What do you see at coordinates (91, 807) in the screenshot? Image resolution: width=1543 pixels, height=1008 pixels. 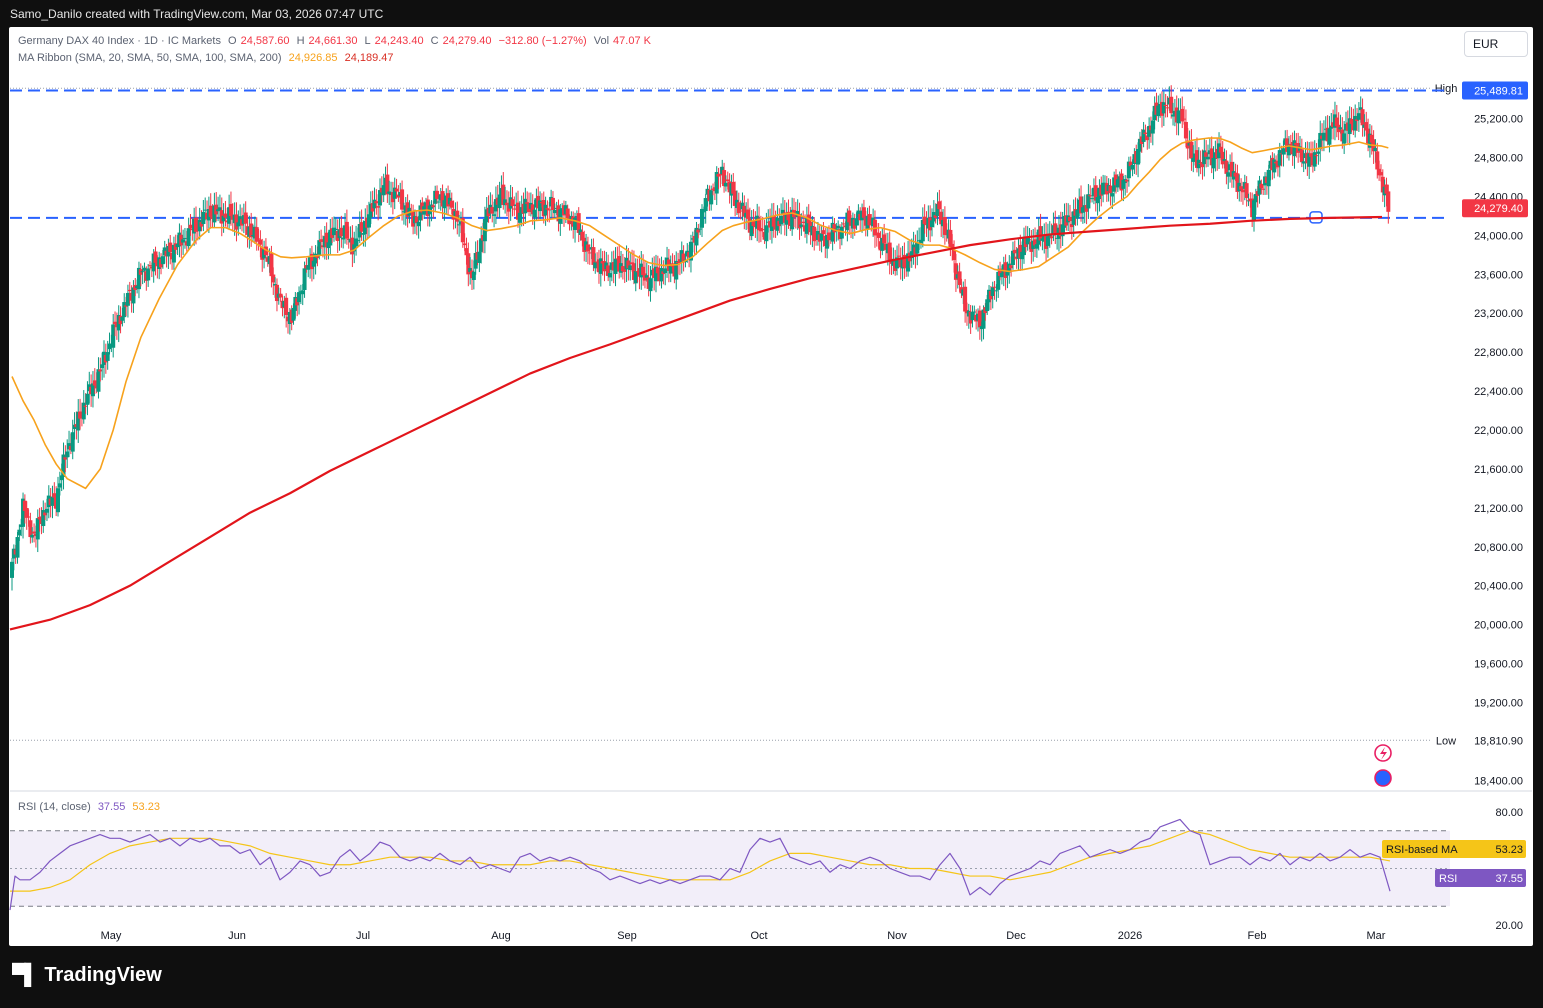 I see `rsi-legend: RSI (14, close) 37.55 53.23` at bounding box center [91, 807].